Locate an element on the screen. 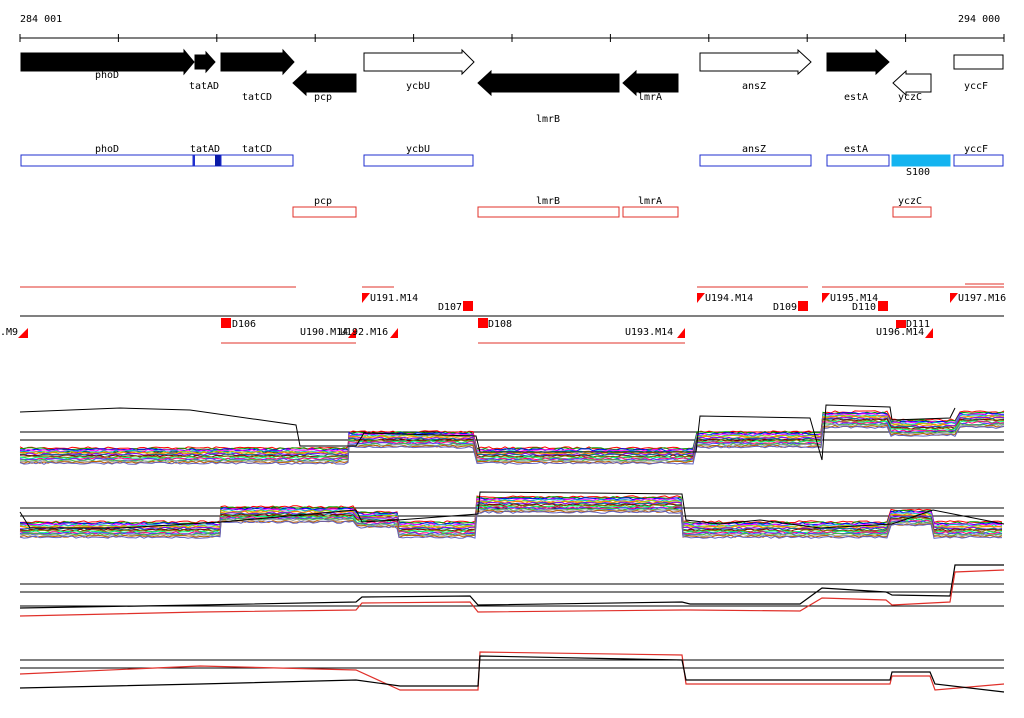 The image size is (1024, 718). marker-D106 is located at coordinates (226, 323).